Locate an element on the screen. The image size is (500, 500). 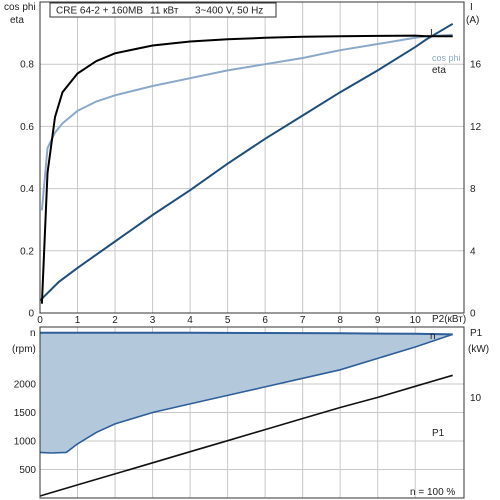
y-left-tick-label-rpm: 1000 is located at coordinates (25, 442).